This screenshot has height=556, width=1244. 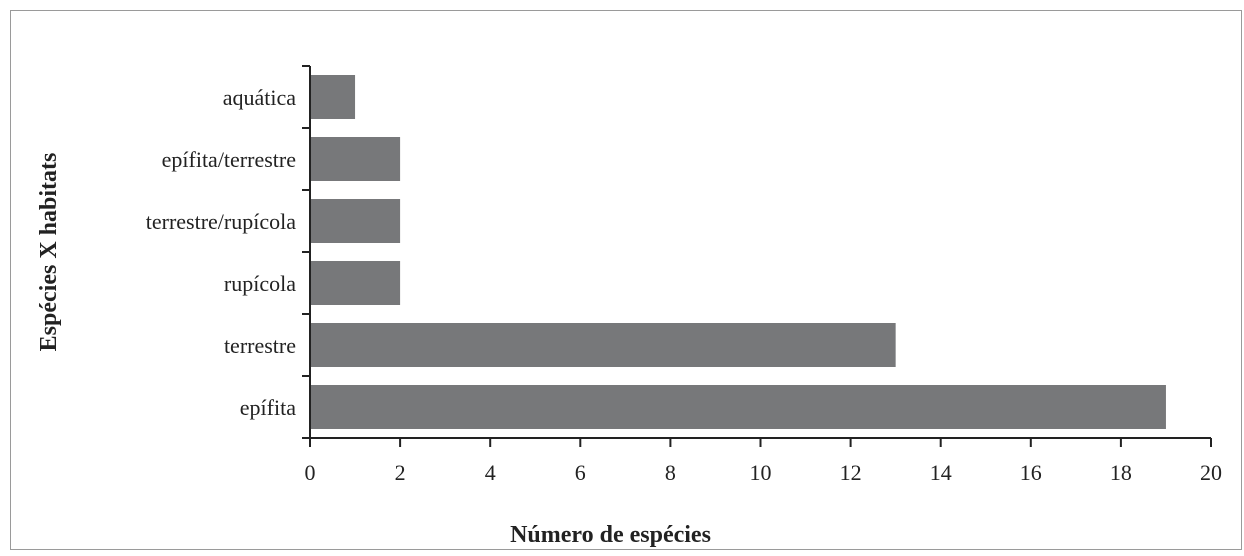 What do you see at coordinates (580, 472) in the screenshot?
I see `x-tick-label: 6` at bounding box center [580, 472].